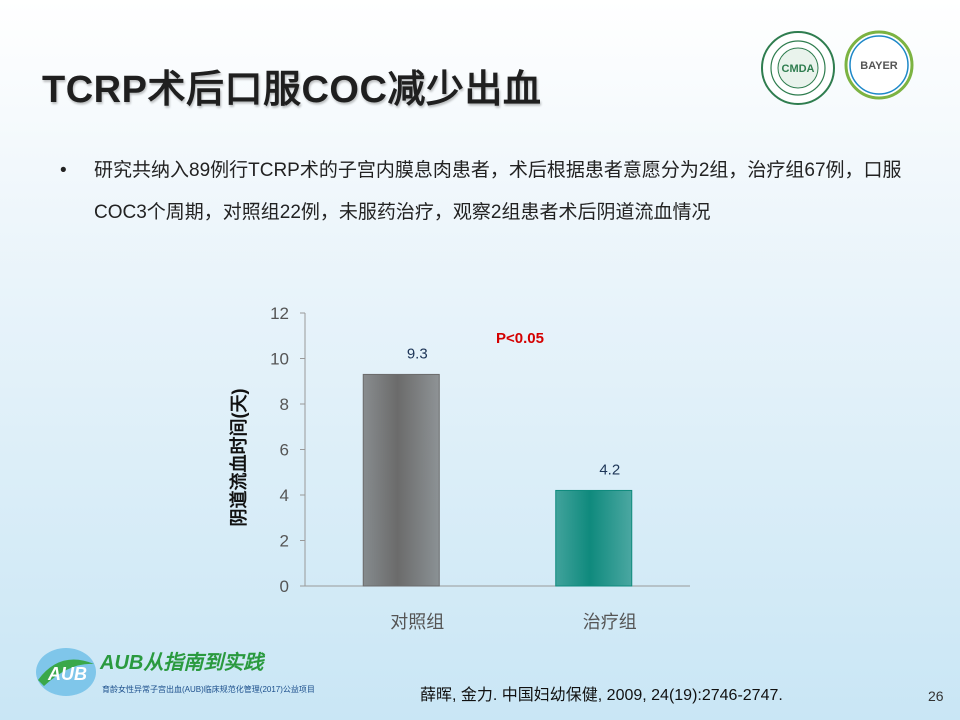 The height and width of the screenshot is (720, 960). I want to click on x-category-label: 治疗组, so click(610, 622).